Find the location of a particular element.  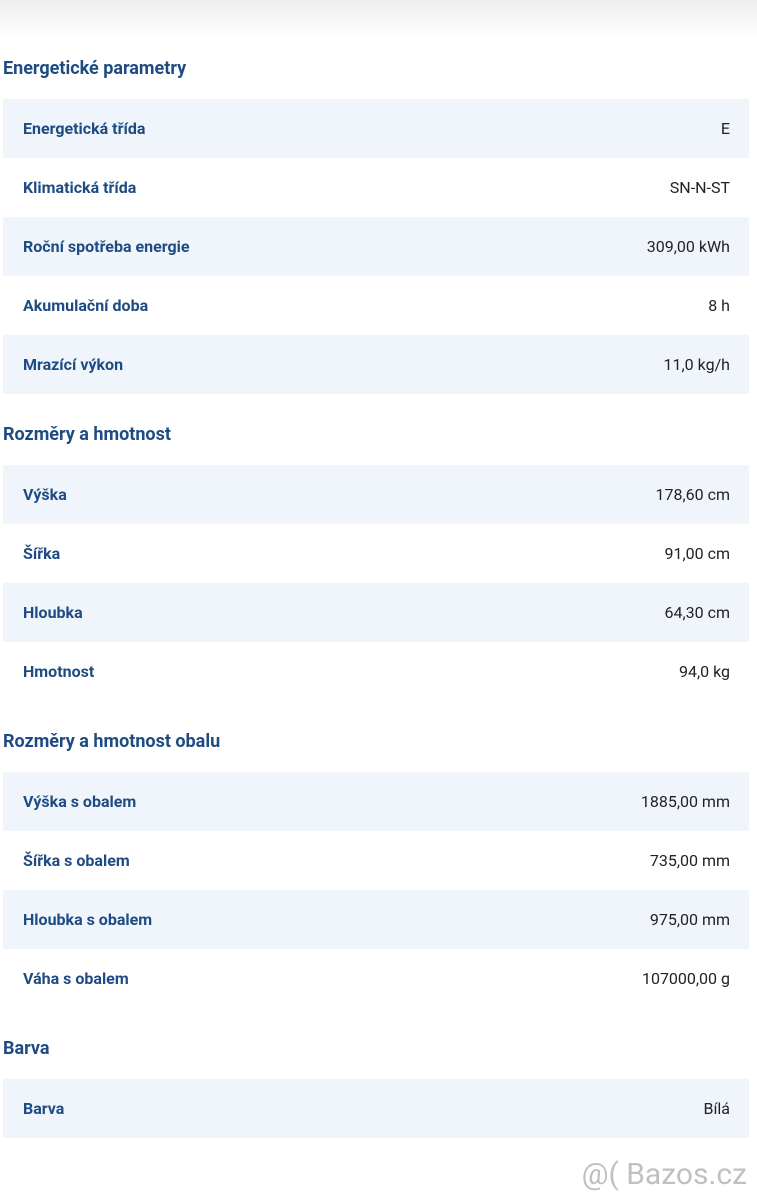

spec-row: Roční spotřeba energie 309,00 kWh is located at coordinates (376, 246).